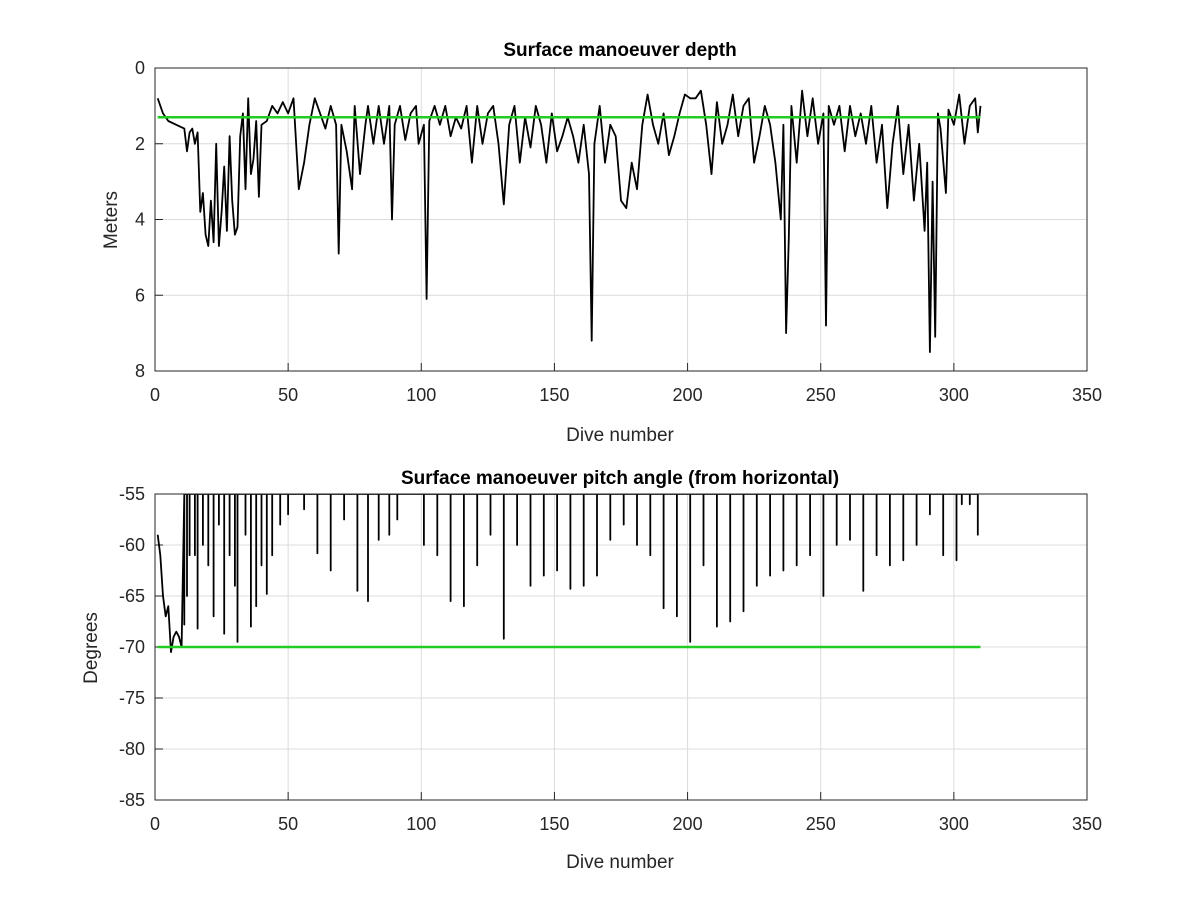  What do you see at coordinates (954, 824) in the screenshot?
I see `pitch-xtick-label: 300` at bounding box center [954, 824].